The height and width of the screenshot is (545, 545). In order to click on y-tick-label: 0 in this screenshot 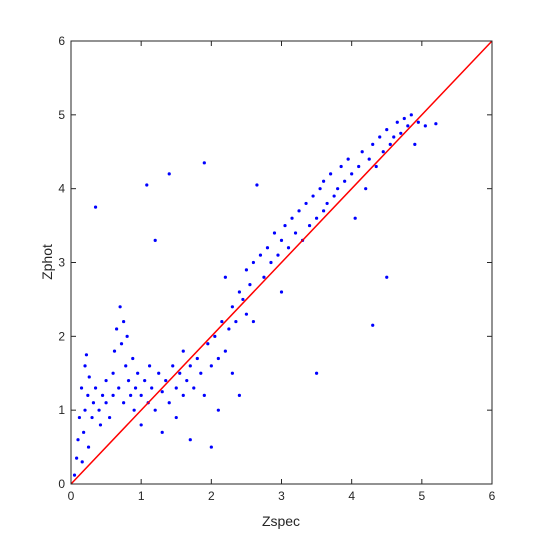, I will do `click(61, 484)`.